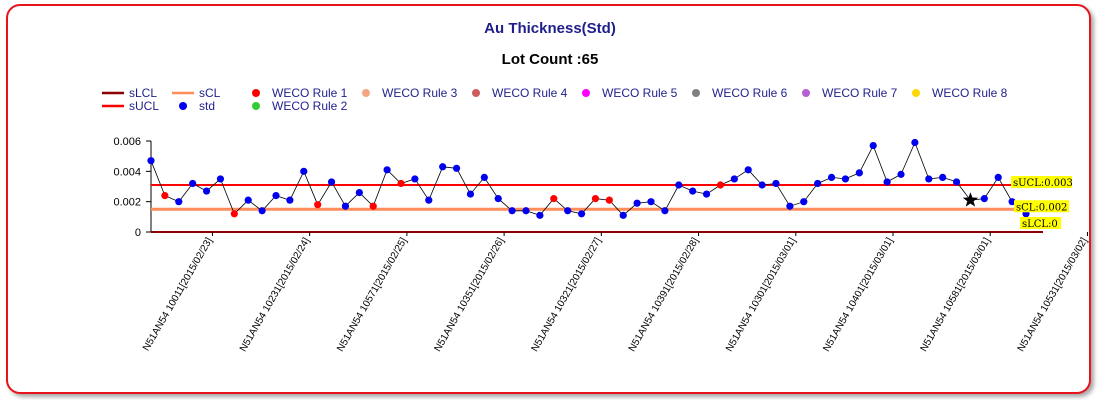 This screenshot has height=400, width=1100. What do you see at coordinates (143, 93) in the screenshot?
I see `legend-label-slcl: sLCL` at bounding box center [143, 93].